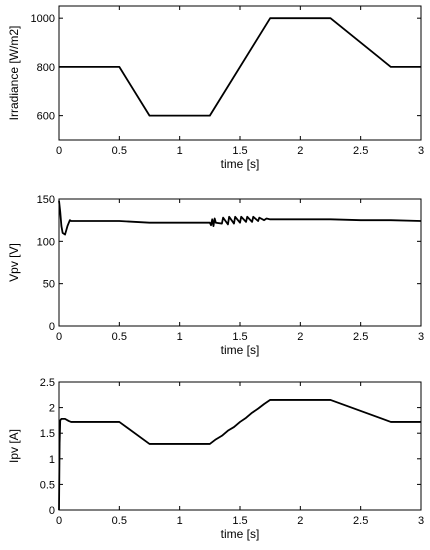 The image size is (430, 550). Describe the element at coordinates (180, 337) in the screenshot. I see `vpv-x-tick-label: 1` at that location.